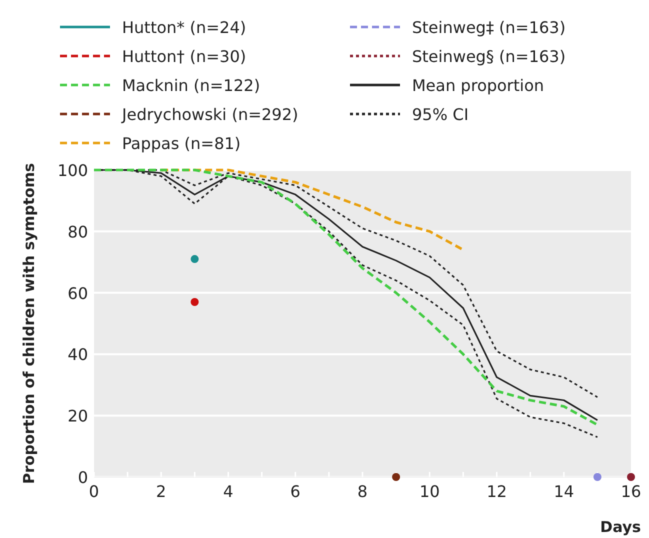 The image size is (649, 538). Describe the element at coordinates (161, 491) in the screenshot. I see `x-tick-label: 2` at that location.